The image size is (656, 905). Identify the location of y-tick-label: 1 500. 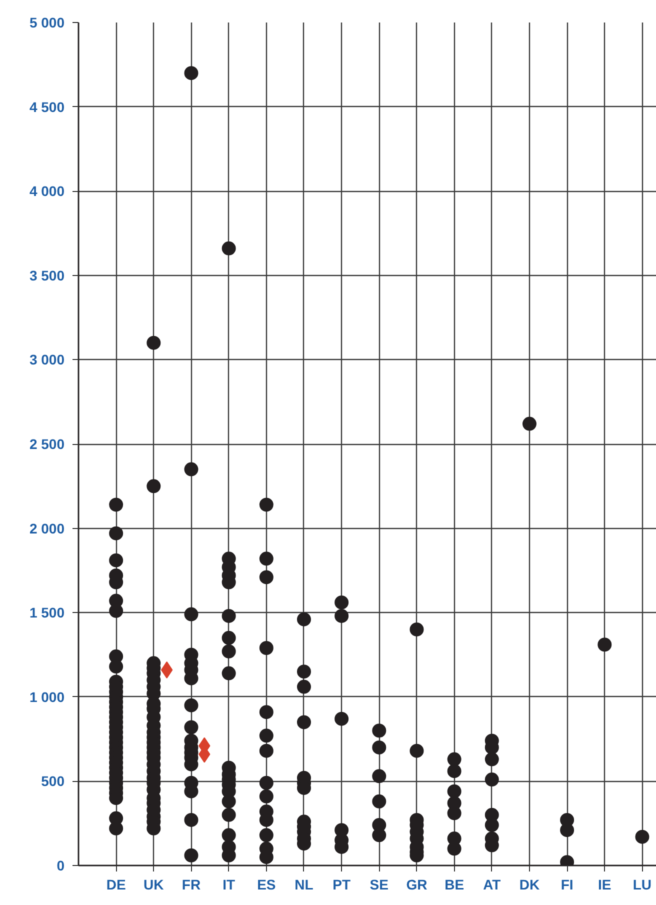
(47, 612).